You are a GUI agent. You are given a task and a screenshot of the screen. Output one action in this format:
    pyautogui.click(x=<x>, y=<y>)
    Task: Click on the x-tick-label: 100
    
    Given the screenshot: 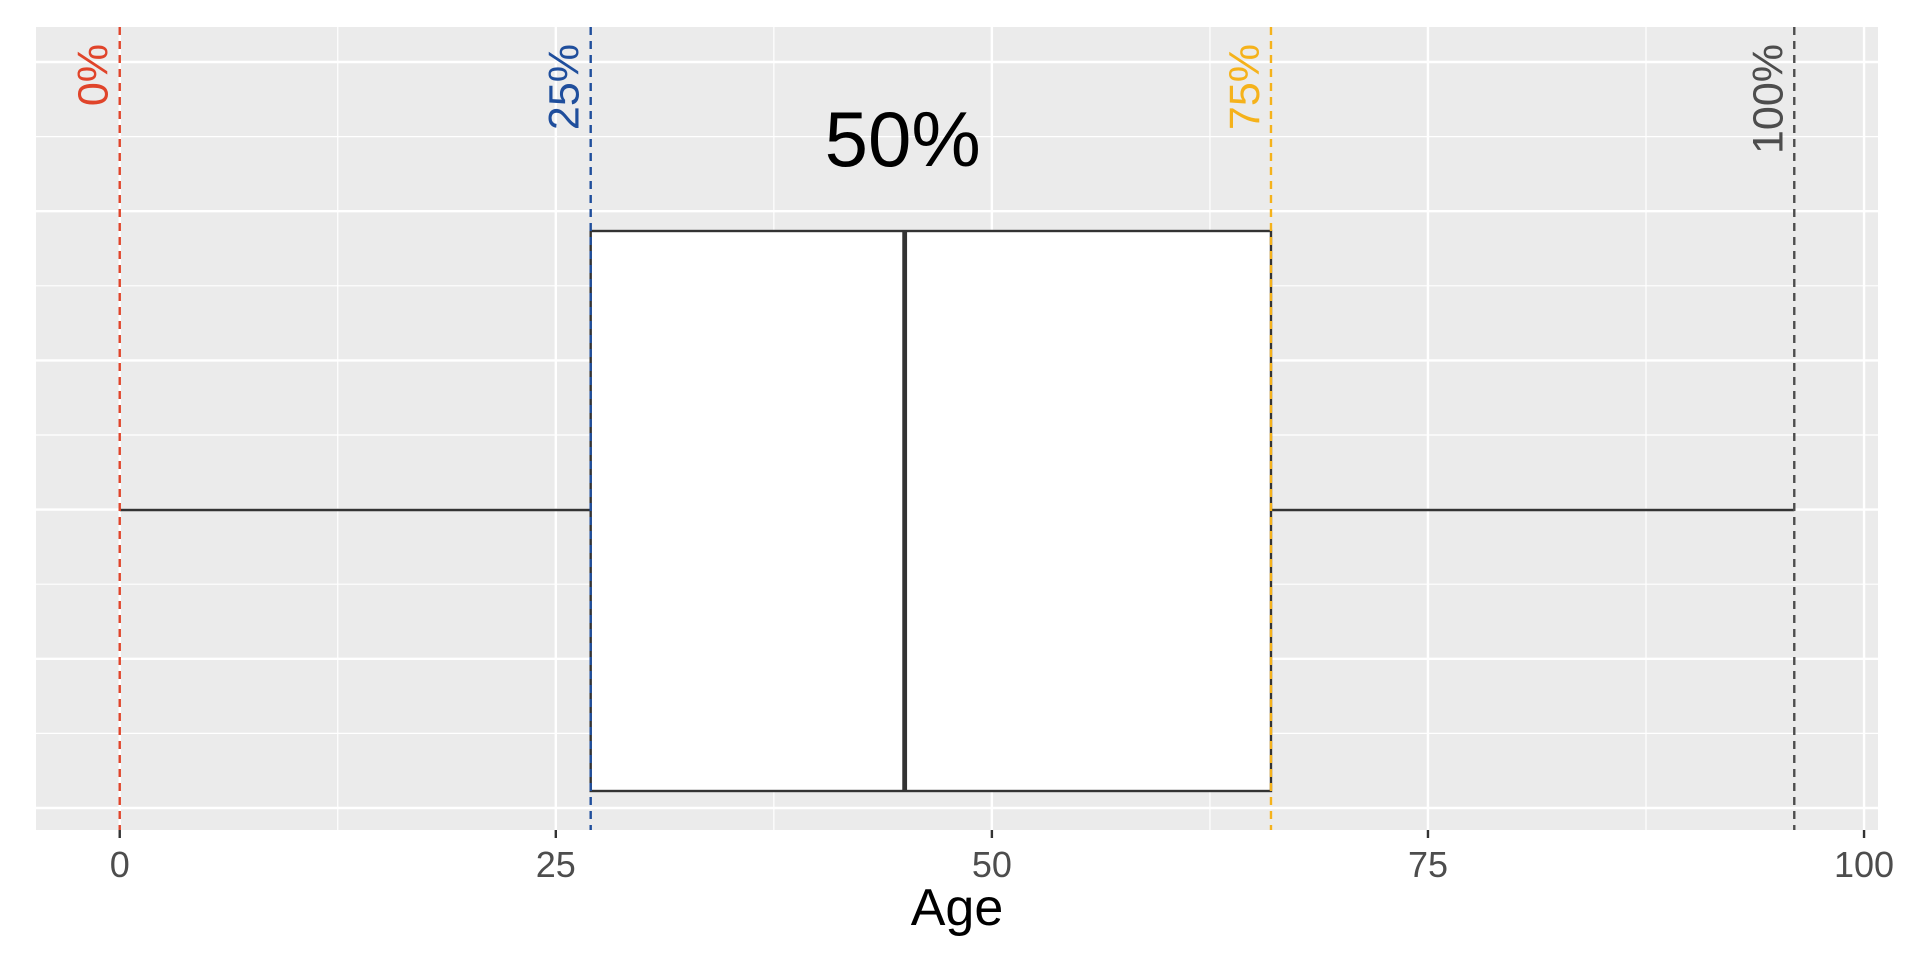 What is the action you would take?
    pyautogui.click(x=1864, y=864)
    